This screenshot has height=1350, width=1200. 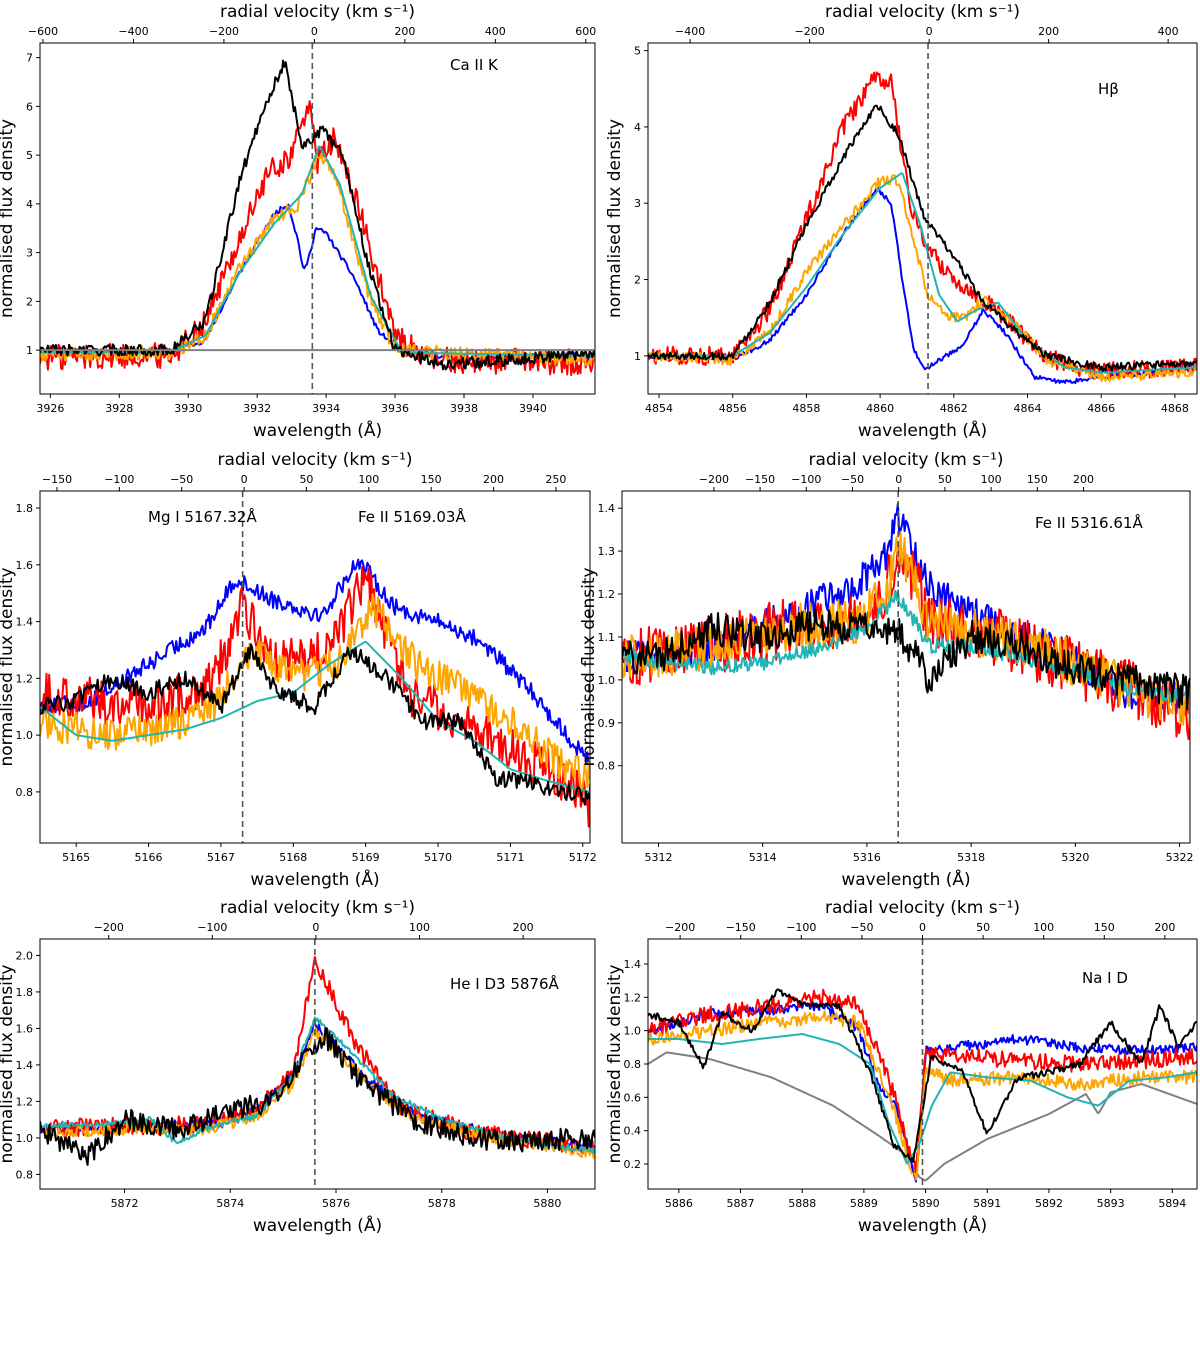 I want to click on x-tick-label: 5171, so click(x=510, y=857).